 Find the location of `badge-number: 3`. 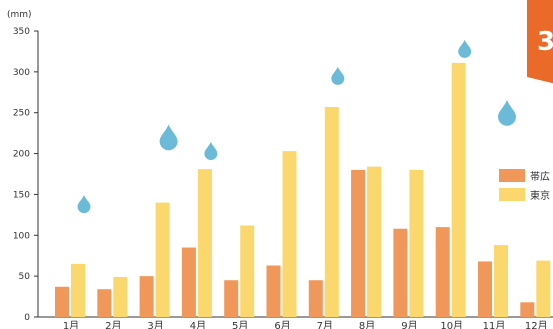

badge-number: 3 is located at coordinates (545, 42).